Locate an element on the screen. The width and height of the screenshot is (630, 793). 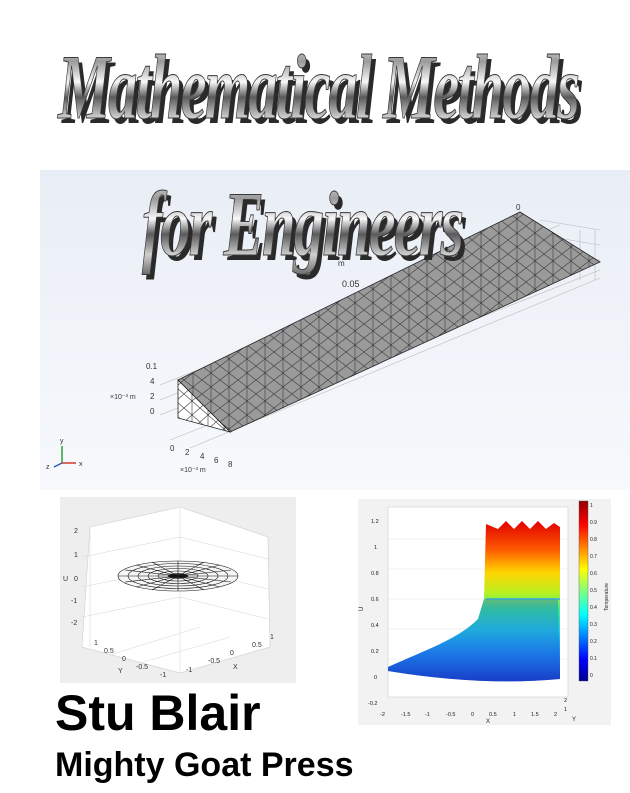
publisher-name: Mighty Goat Press is located at coordinates (204, 765).